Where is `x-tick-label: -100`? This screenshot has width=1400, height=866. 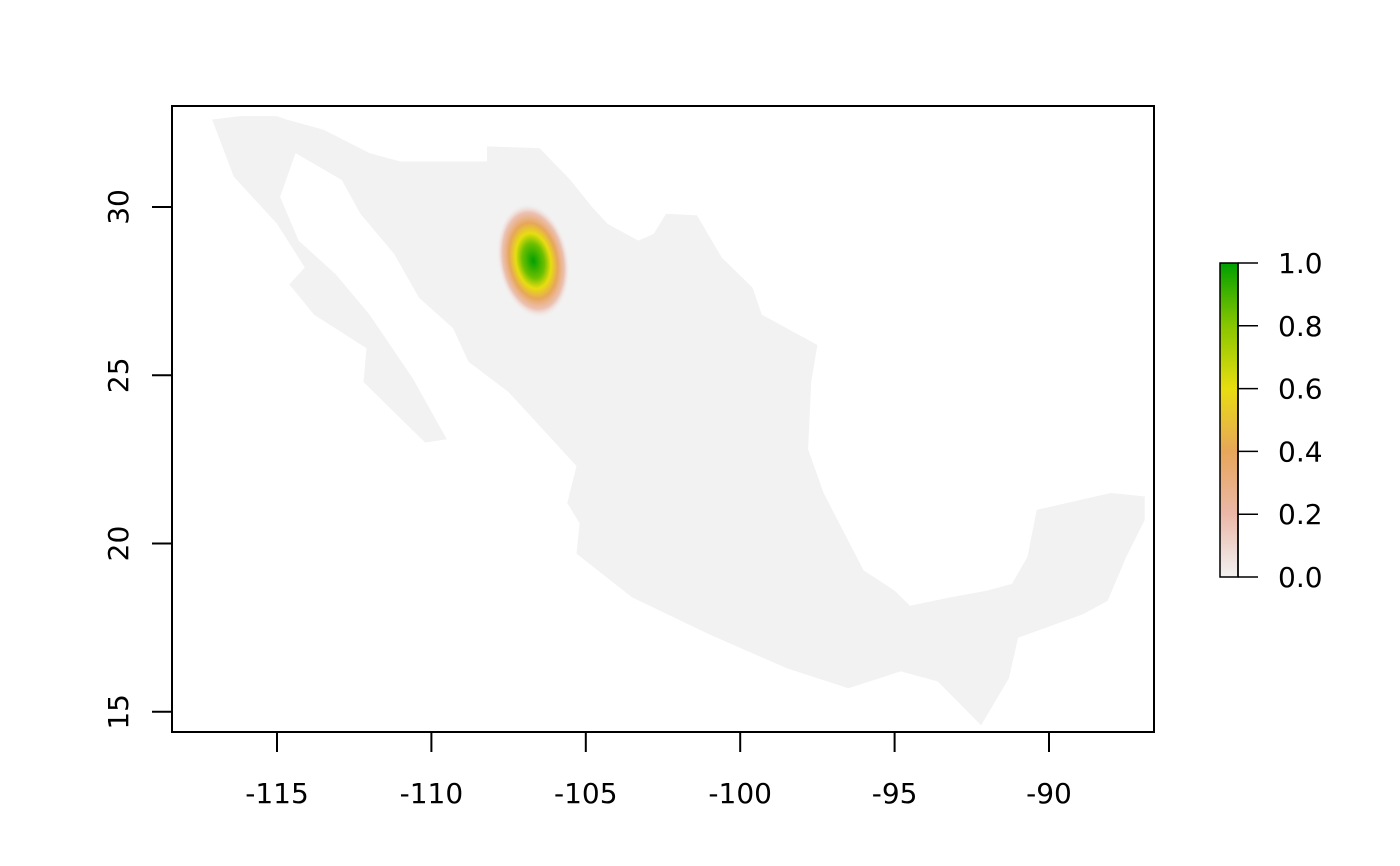 x-tick-label: -100 is located at coordinates (740, 793).